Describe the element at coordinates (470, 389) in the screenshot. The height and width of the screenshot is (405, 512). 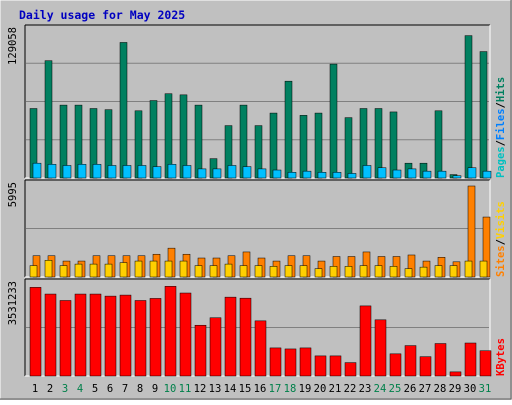
I see `x-tick-label: 30` at that location.